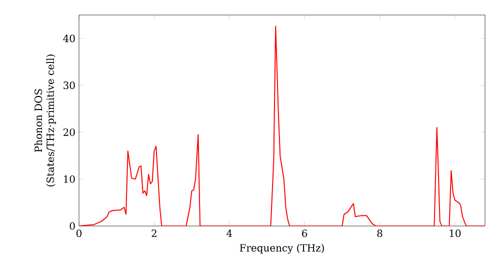 This screenshot has height=280, width=500. Describe the element at coordinates (69, 179) in the screenshot. I see `y-tick-label: 10` at that location.